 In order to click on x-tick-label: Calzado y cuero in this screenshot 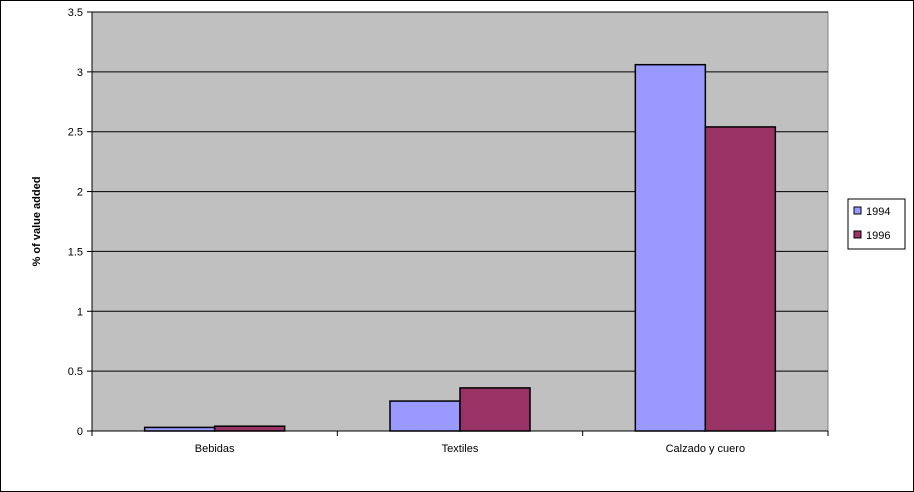, I will do `click(706, 449)`.